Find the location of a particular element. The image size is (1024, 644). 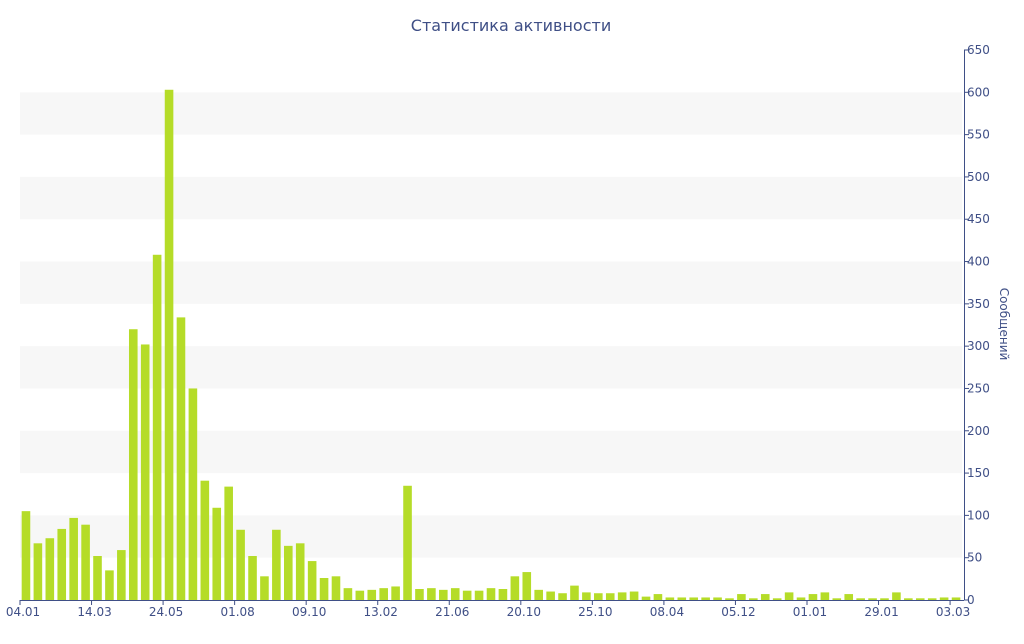

x-tick-label: 03.03 is located at coordinates (953, 612).